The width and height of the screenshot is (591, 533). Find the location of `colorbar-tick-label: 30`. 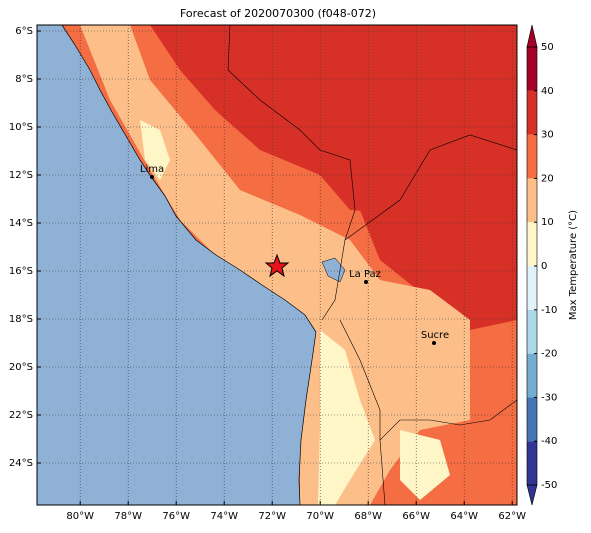

colorbar-tick-label: 30 is located at coordinates (547, 135).